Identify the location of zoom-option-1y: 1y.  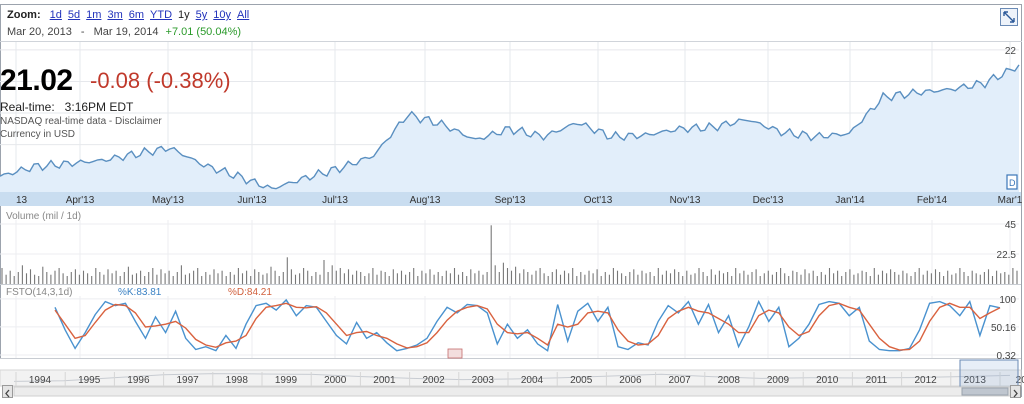
(184, 15).